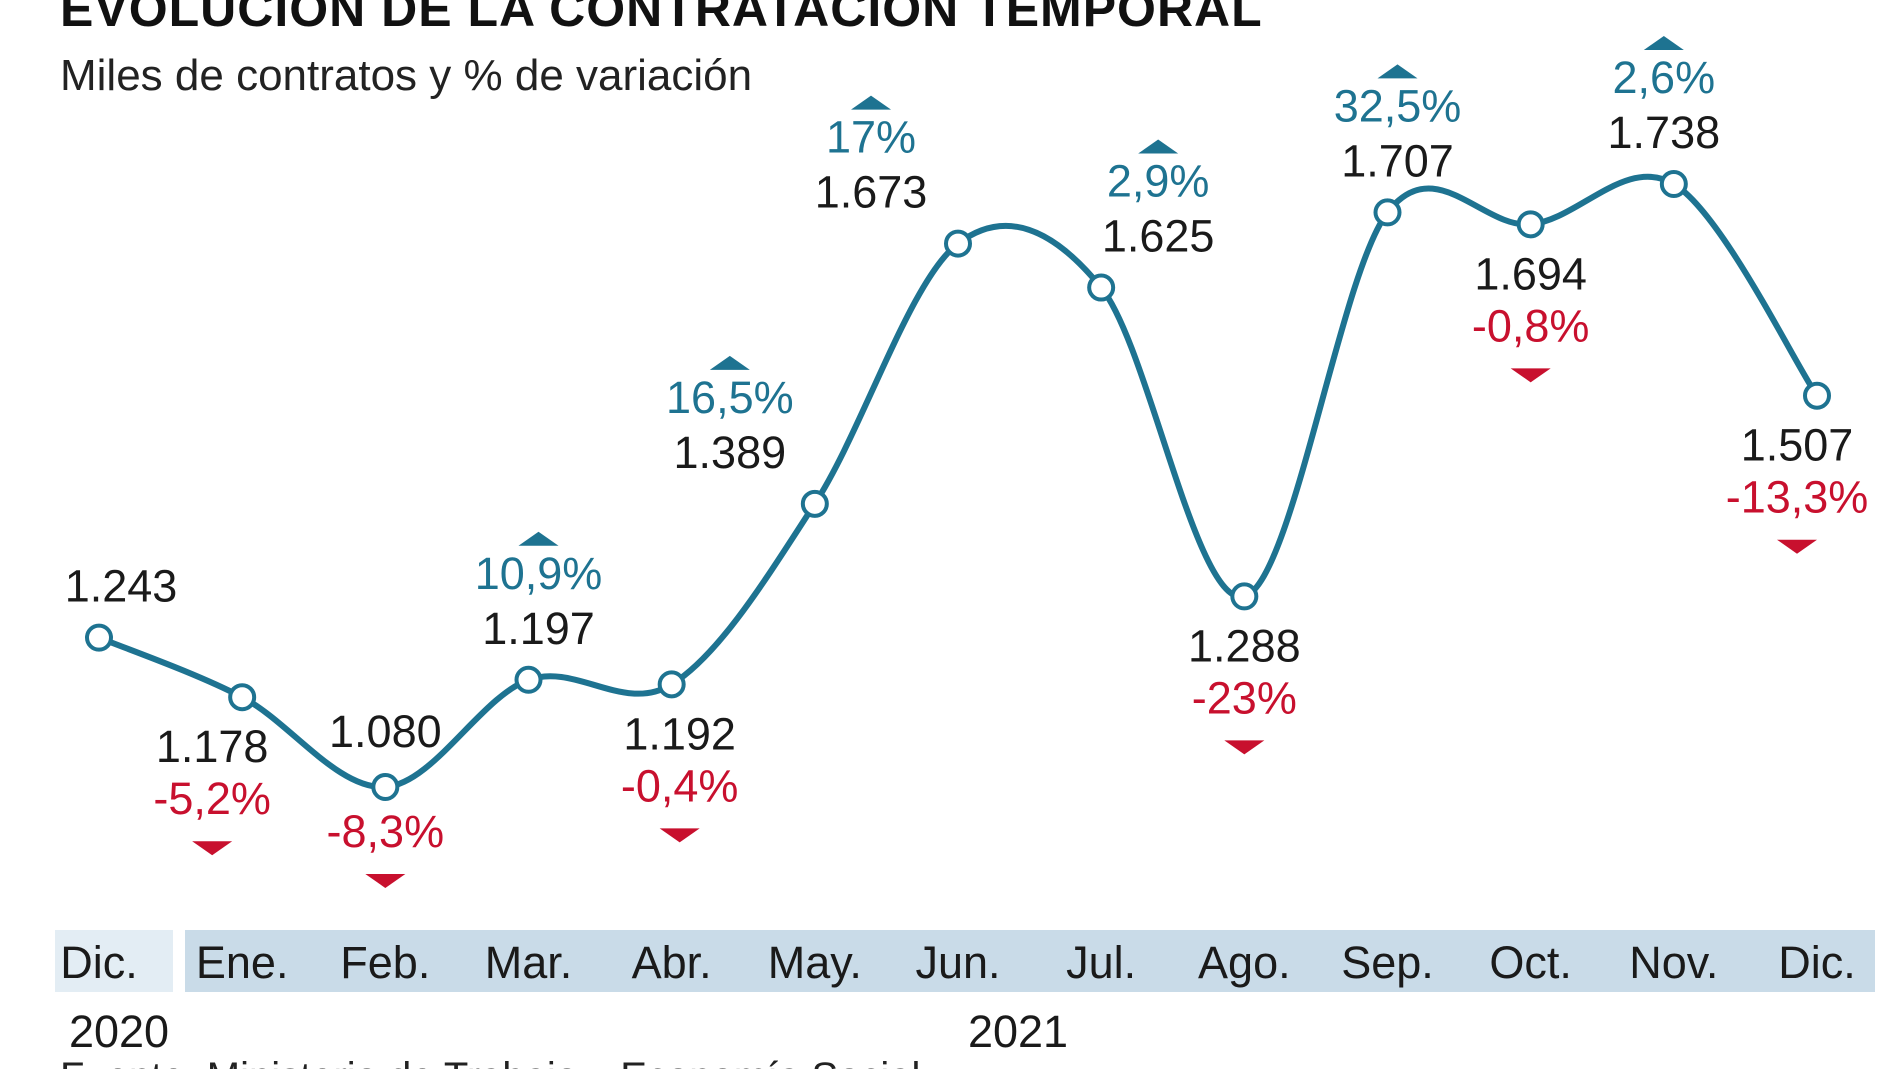 The image size is (1900, 1069). I want to click on value-label-0: 1.243, so click(121, 586).